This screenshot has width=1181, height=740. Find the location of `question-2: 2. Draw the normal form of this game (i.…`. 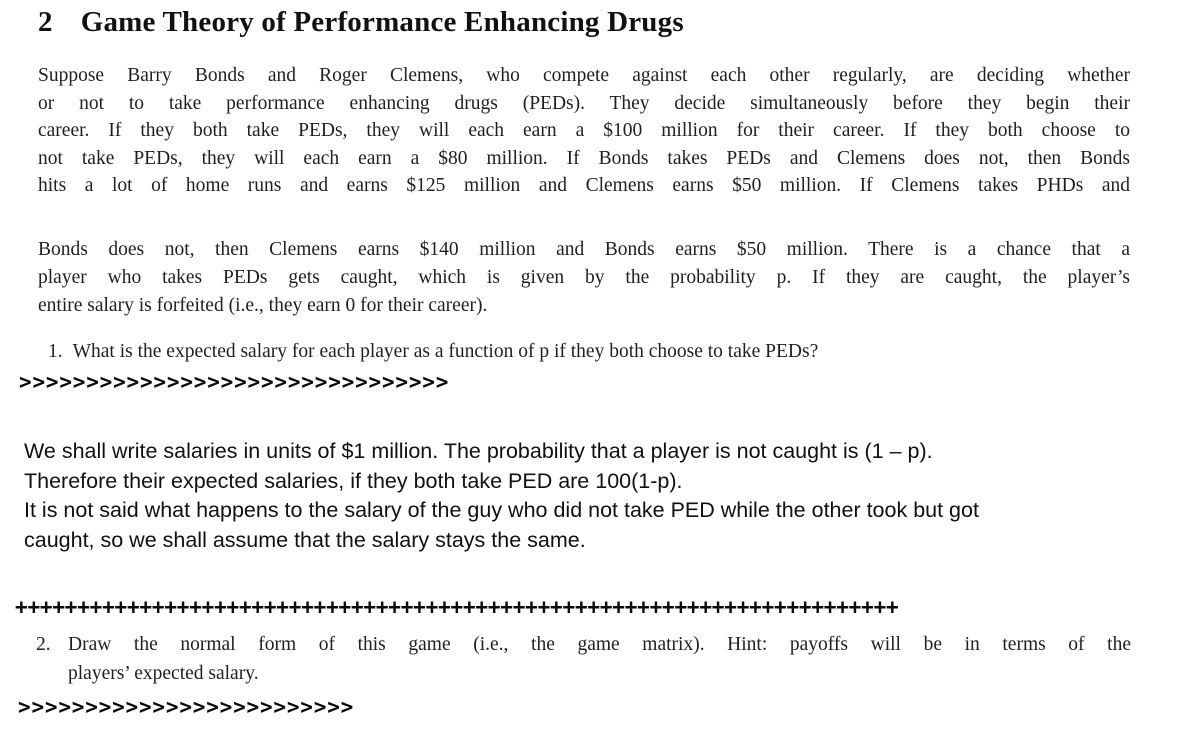

question-2: 2. Draw the normal form of this game (i.… is located at coordinates (583, 659).